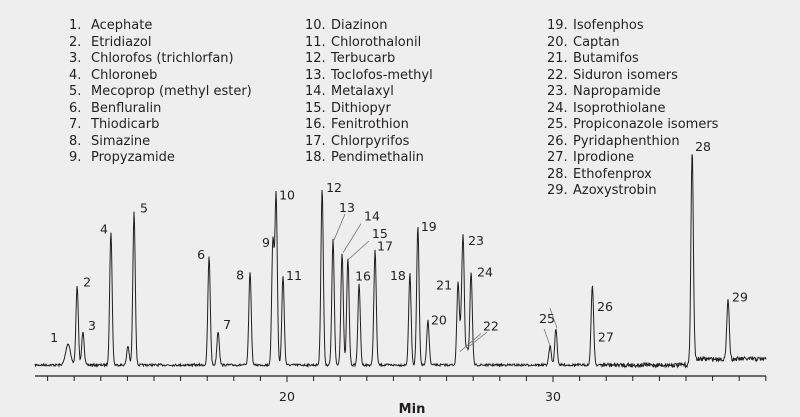 This screenshot has width=800, height=417. What do you see at coordinates (608, 25) in the screenshot?
I see `legend-compound: Isofenphos` at bounding box center [608, 25].